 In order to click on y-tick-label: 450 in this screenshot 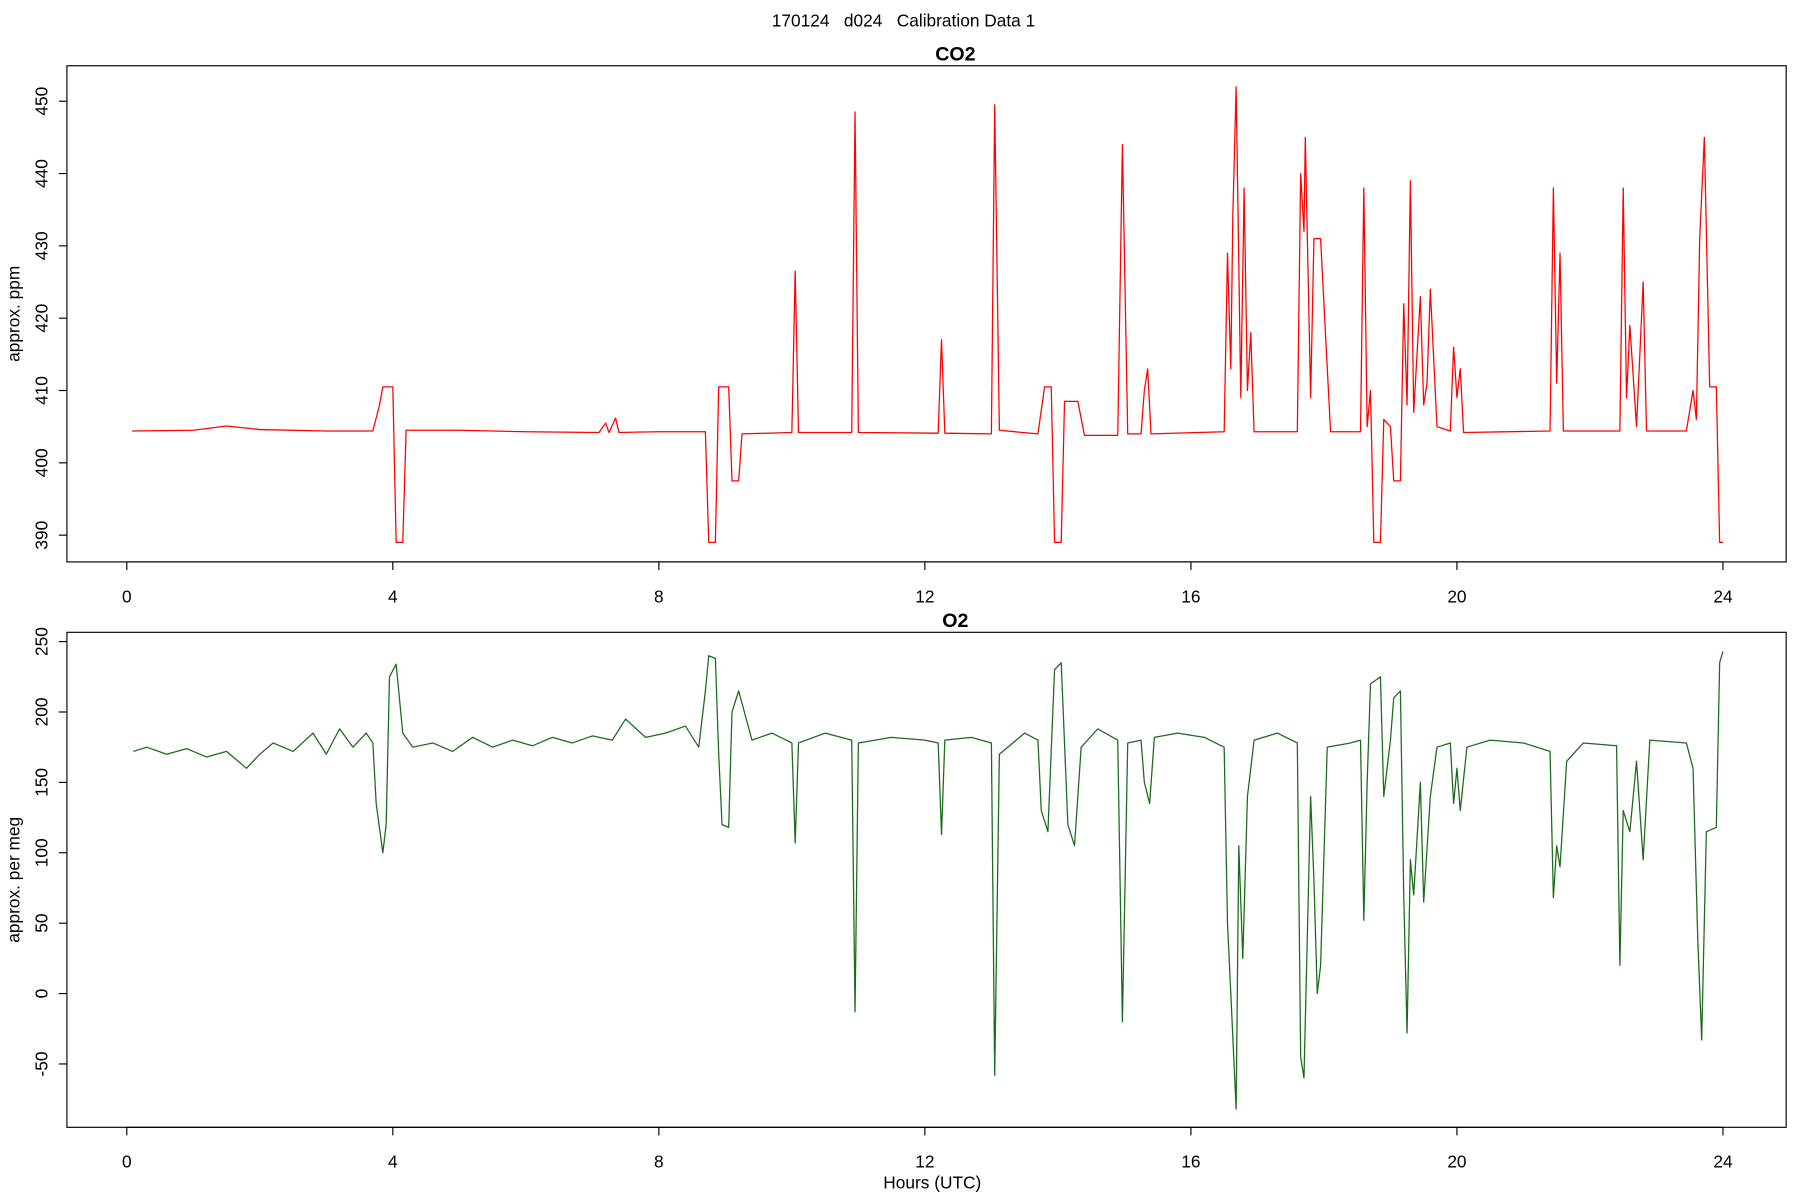, I will do `click(41, 101)`.